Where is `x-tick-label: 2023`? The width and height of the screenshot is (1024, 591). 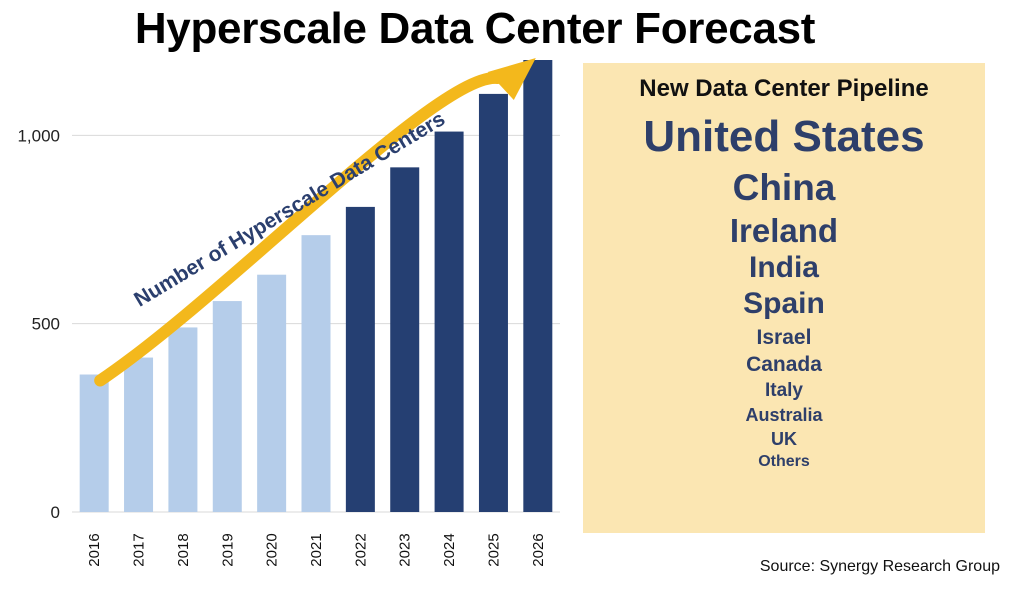 x-tick-label: 2023 is located at coordinates (405, 549).